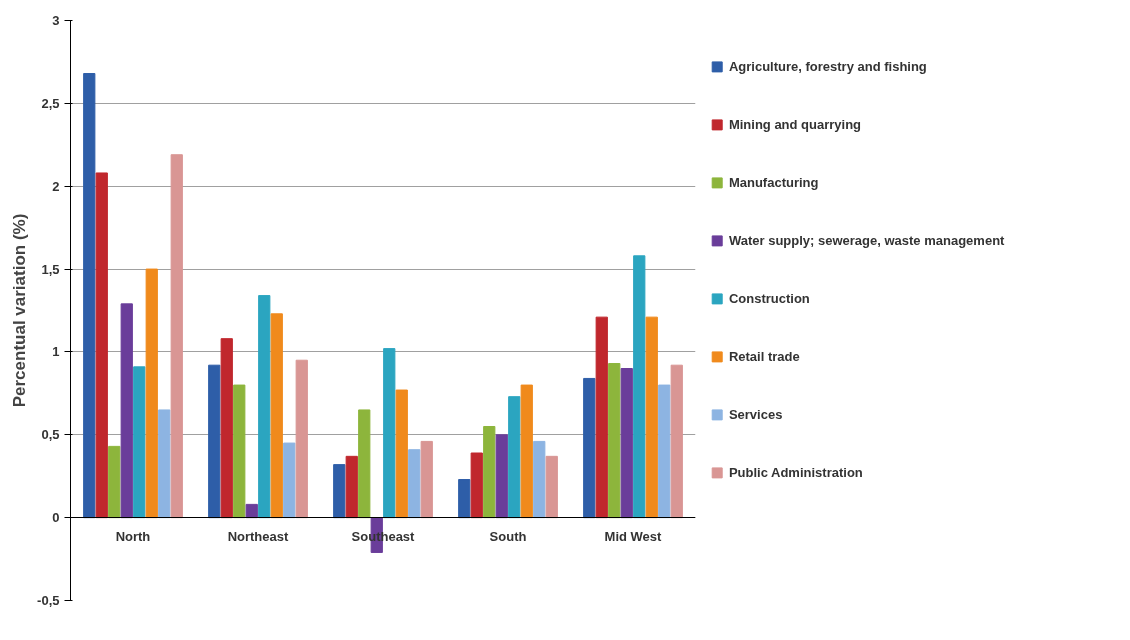 Image resolution: width=1130 pixels, height=640 pixels. Describe the element at coordinates (56, 186) in the screenshot. I see `y-tick-label: 2` at that location.